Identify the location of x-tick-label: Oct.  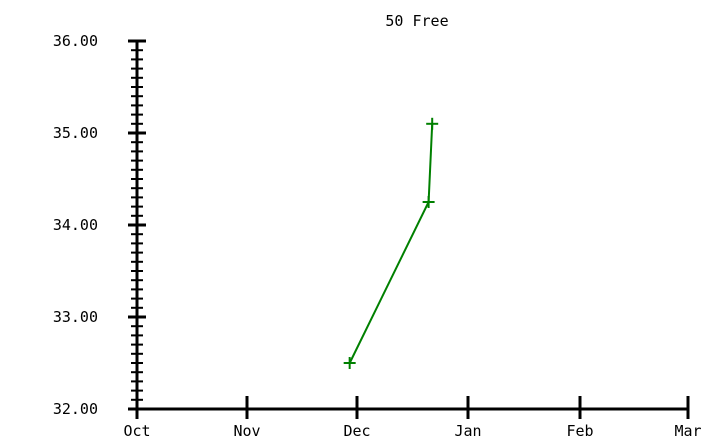
(136, 431).